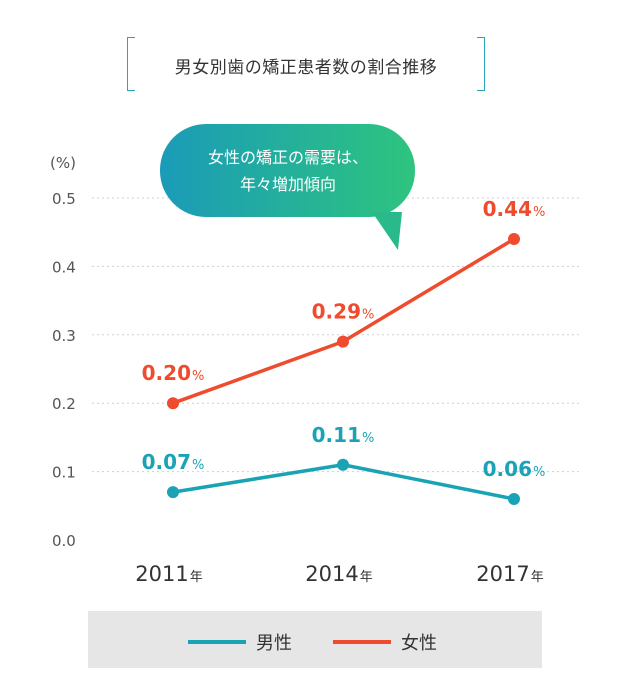 The width and height of the screenshot is (630, 700). I want to click on data-label: 0.06%, so click(514, 469).